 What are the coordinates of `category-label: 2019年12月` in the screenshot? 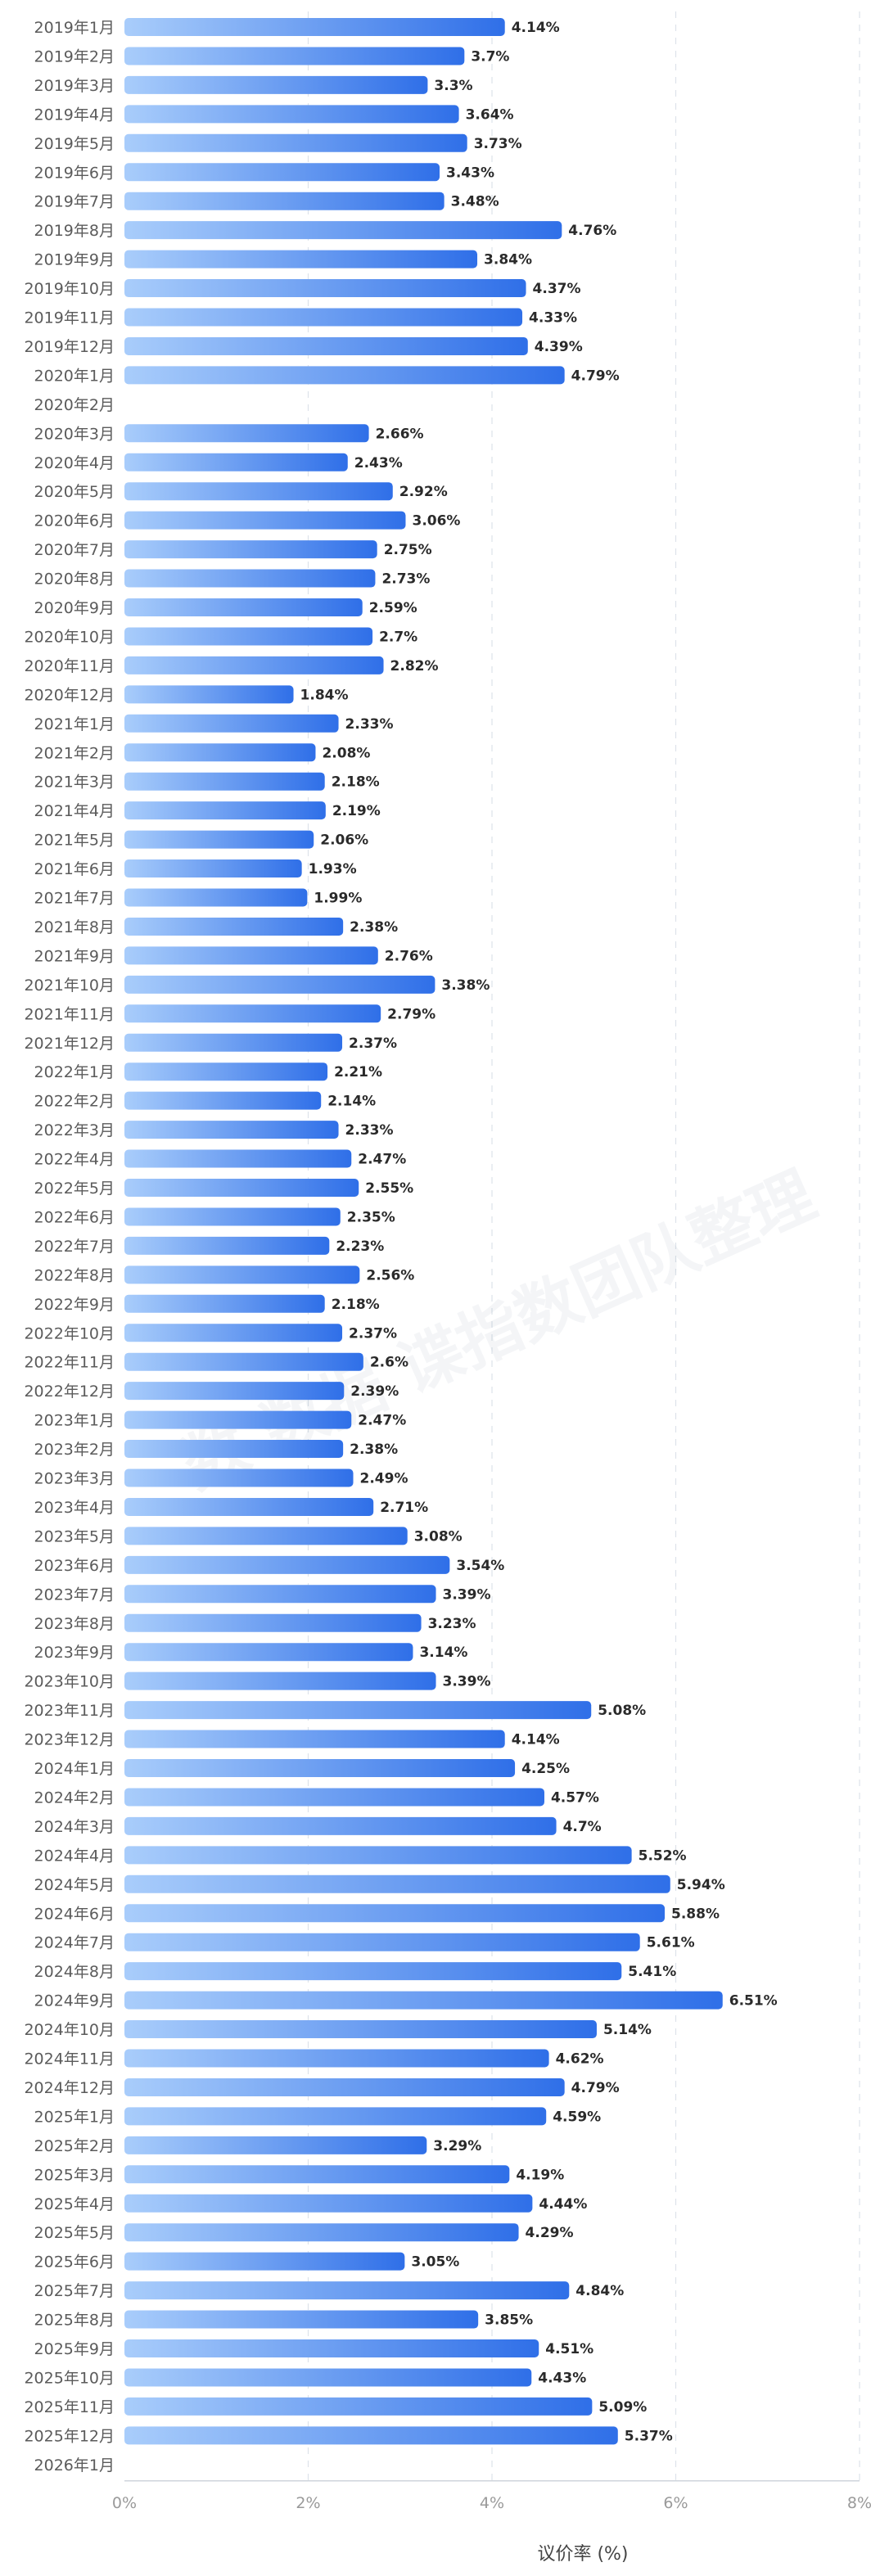 It's located at (69, 347).